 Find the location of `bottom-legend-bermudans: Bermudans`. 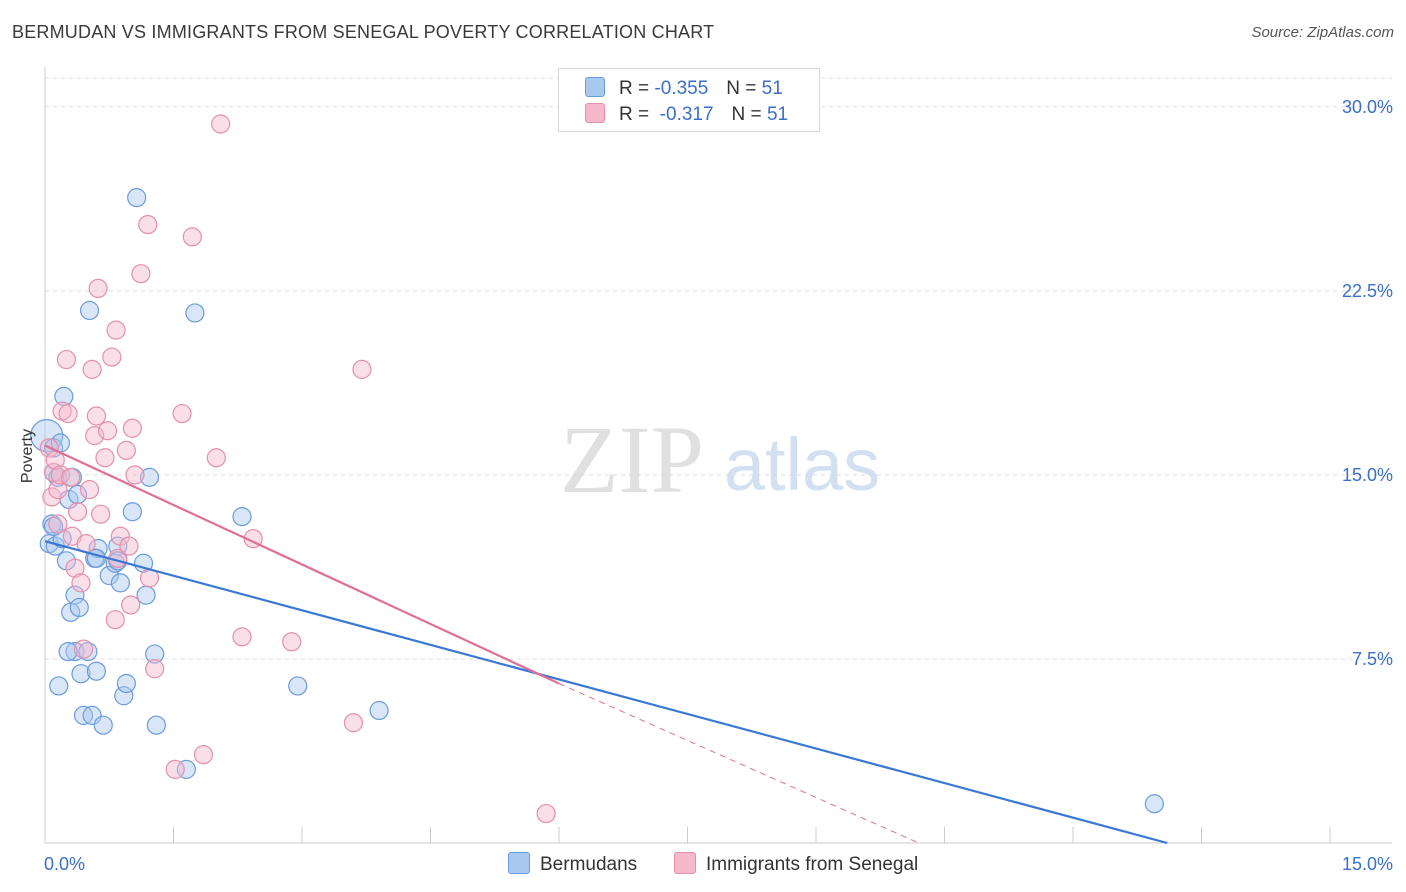

bottom-legend-bermudans: Bermudans is located at coordinates (572, 864).